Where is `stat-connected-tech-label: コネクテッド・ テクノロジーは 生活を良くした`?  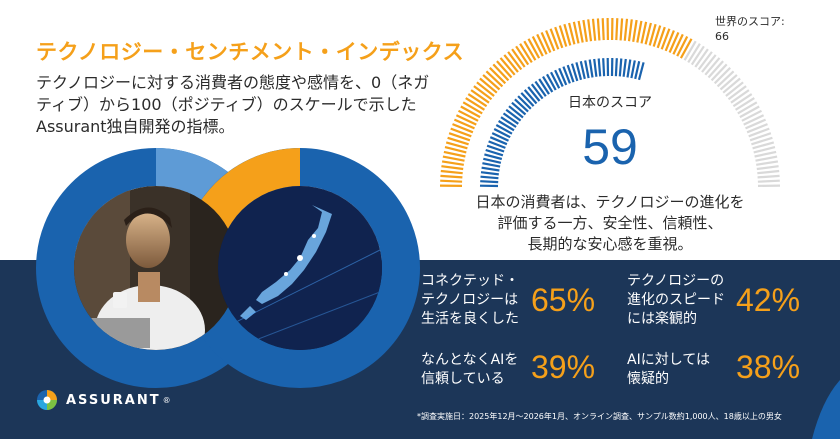
stat-connected-tech-label: コネクテッド・ テクノロジーは 生活を良くした is located at coordinates (470, 300).